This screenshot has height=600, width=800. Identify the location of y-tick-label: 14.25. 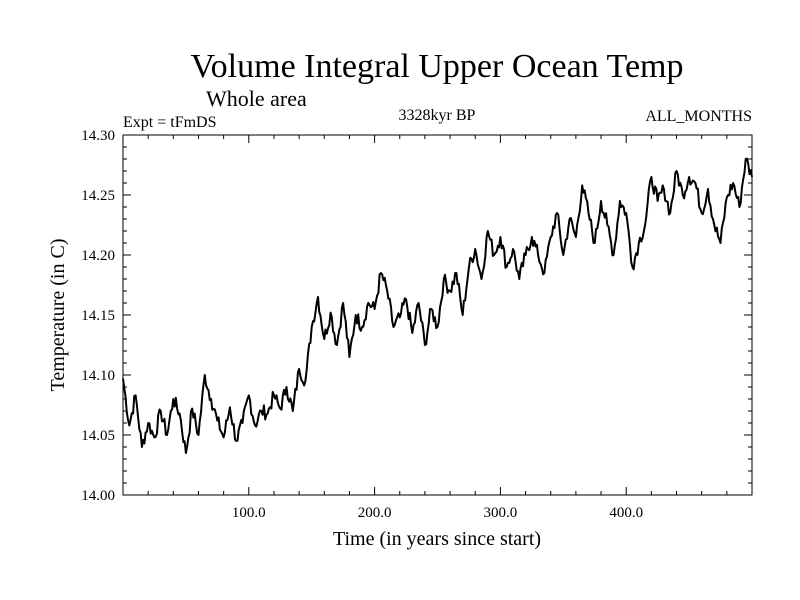
(98, 196).